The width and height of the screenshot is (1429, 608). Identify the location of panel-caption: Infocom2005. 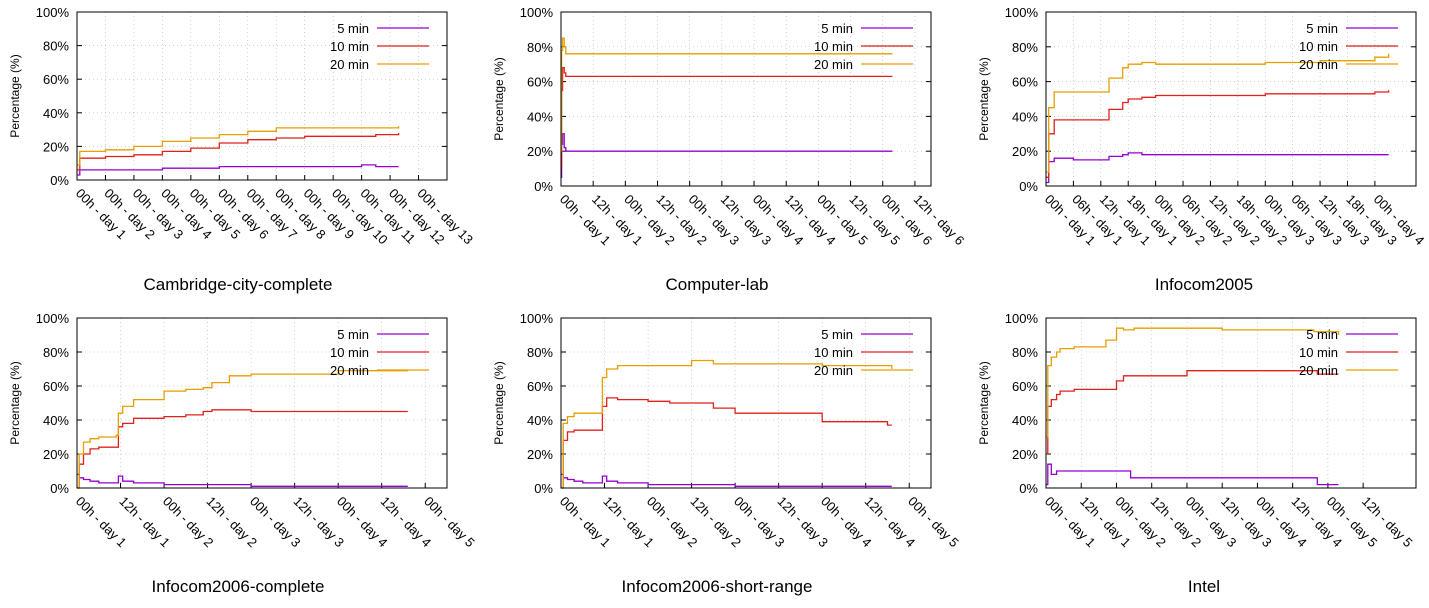
(1204, 284).